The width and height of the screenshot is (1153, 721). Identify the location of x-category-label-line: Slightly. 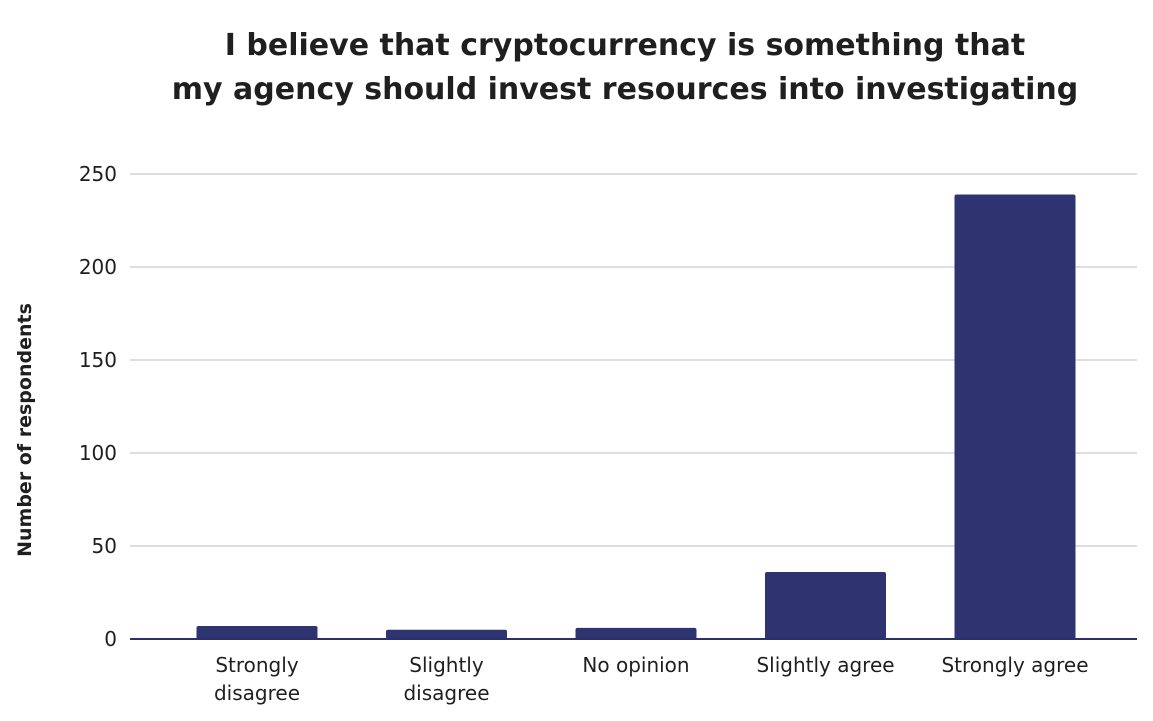
(446, 665).